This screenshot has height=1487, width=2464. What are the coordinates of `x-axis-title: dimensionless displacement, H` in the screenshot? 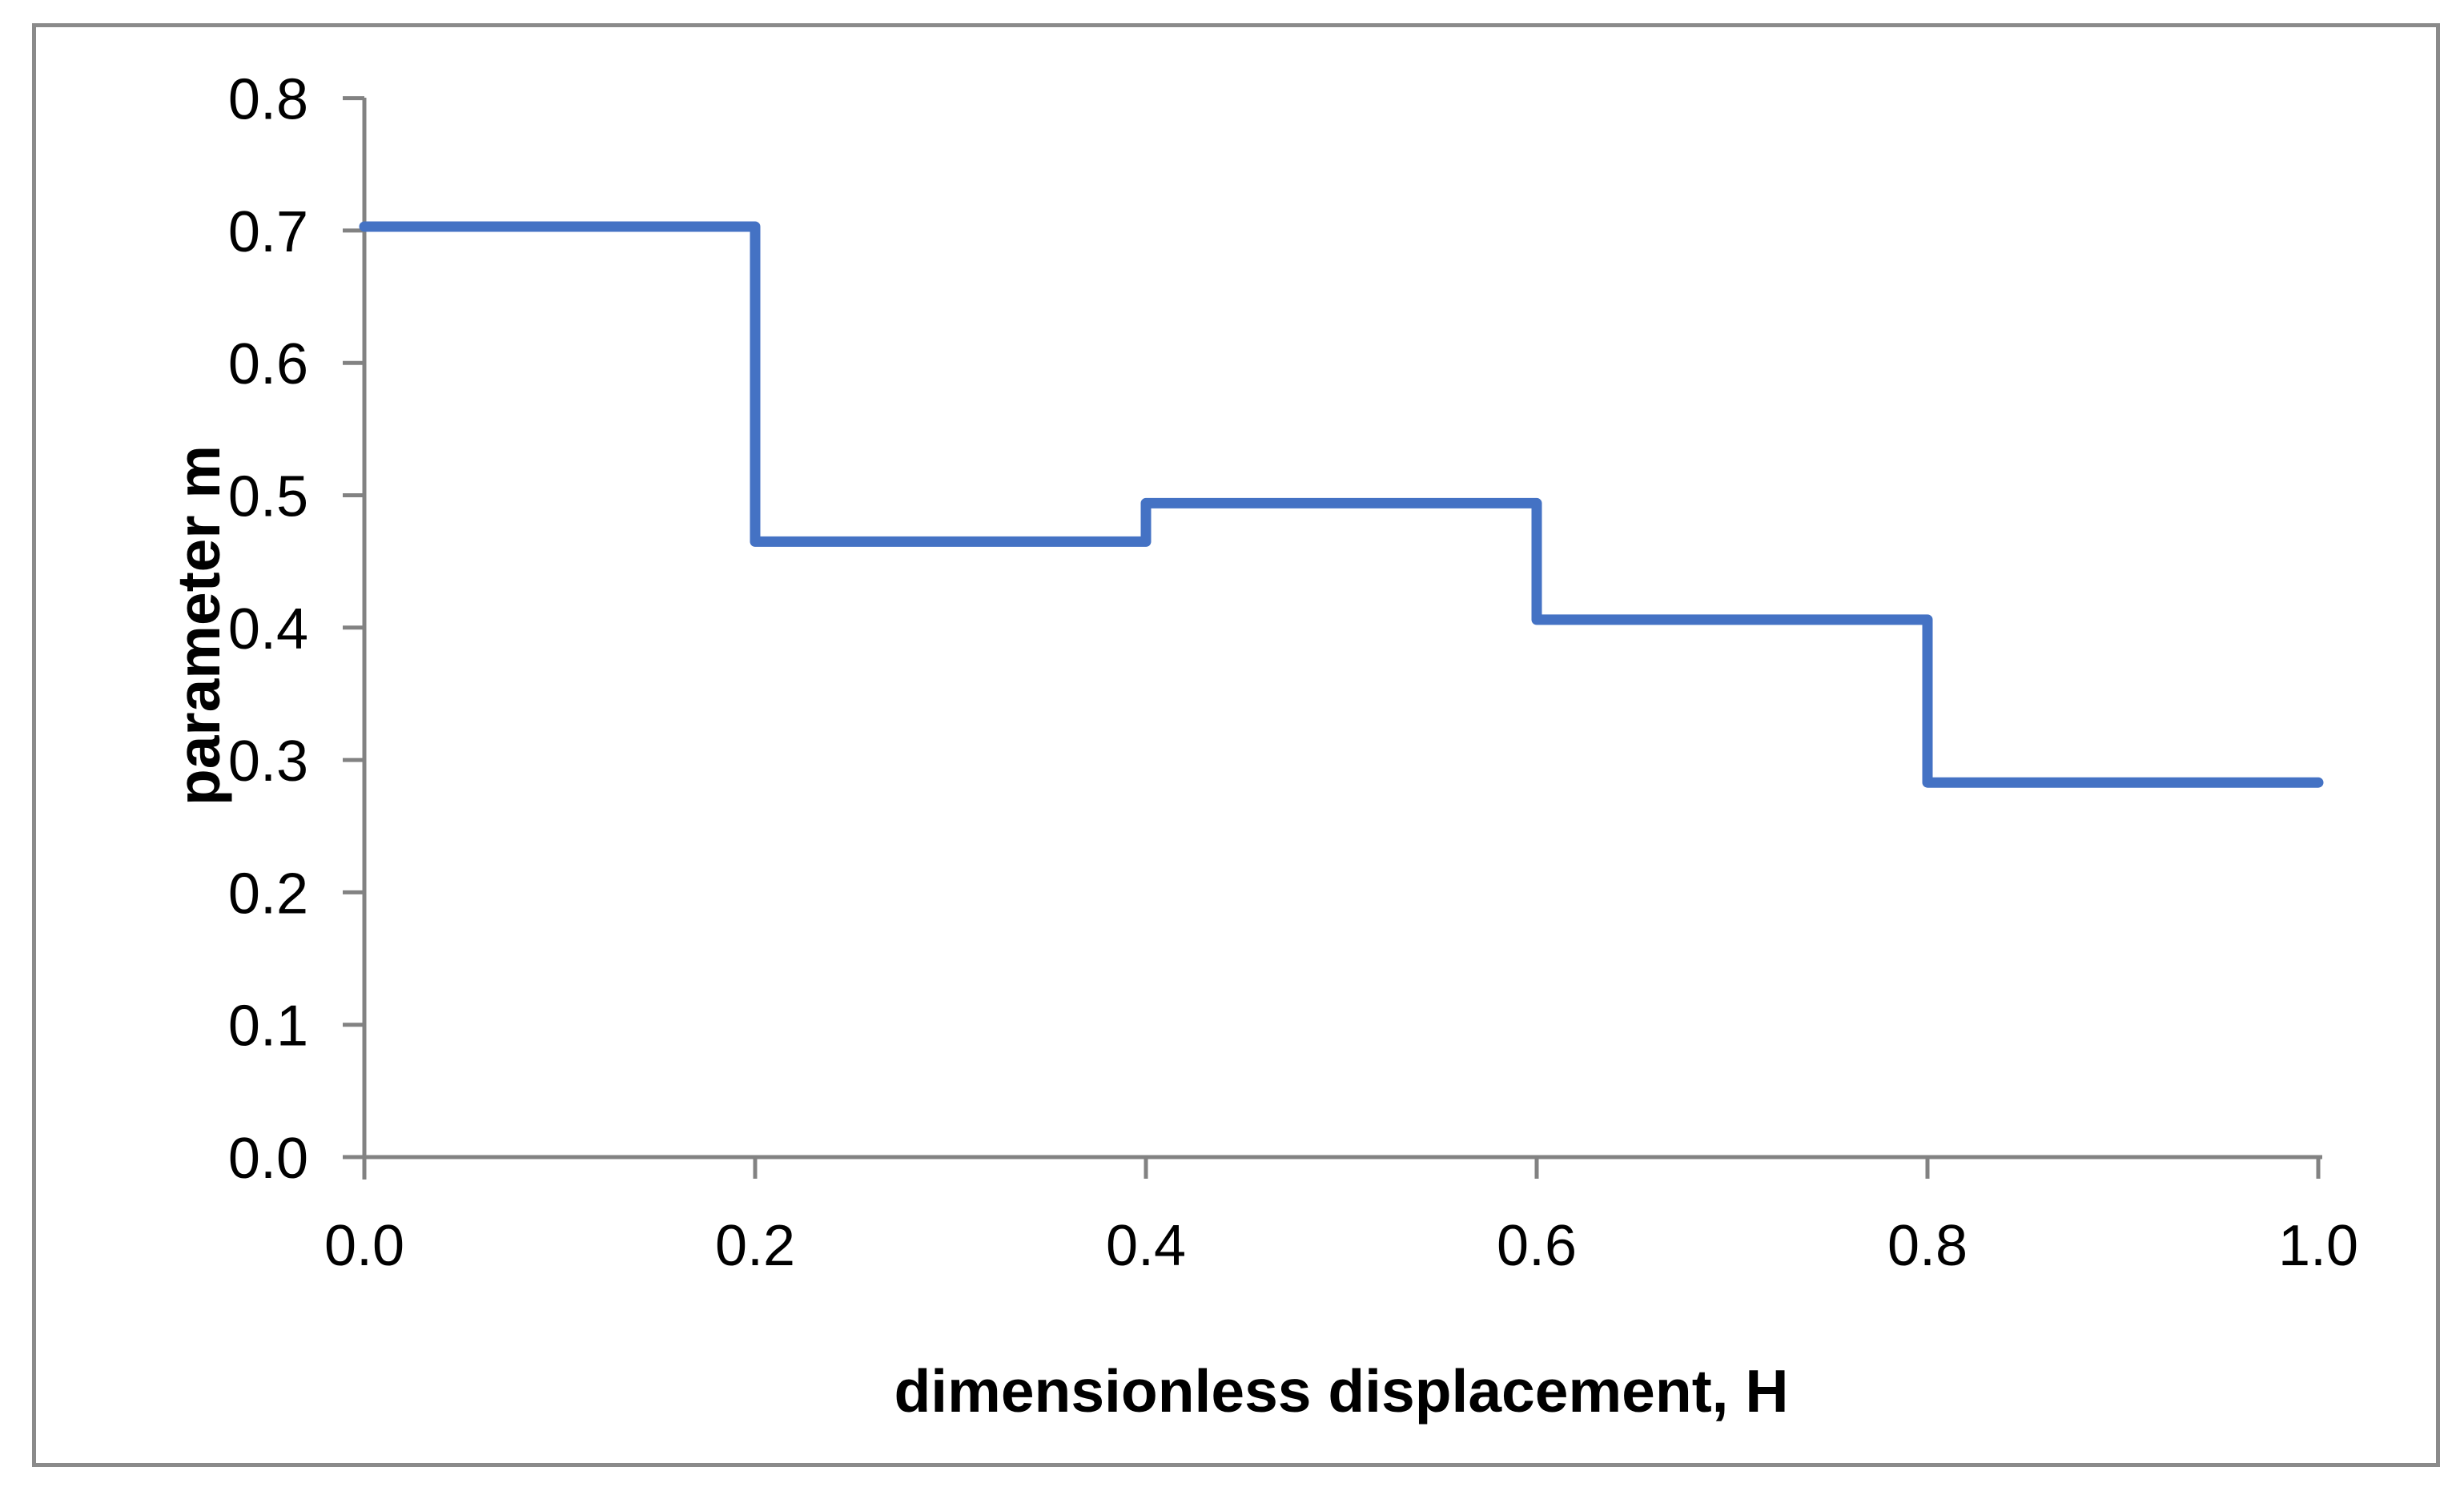 It's located at (1341, 1391).